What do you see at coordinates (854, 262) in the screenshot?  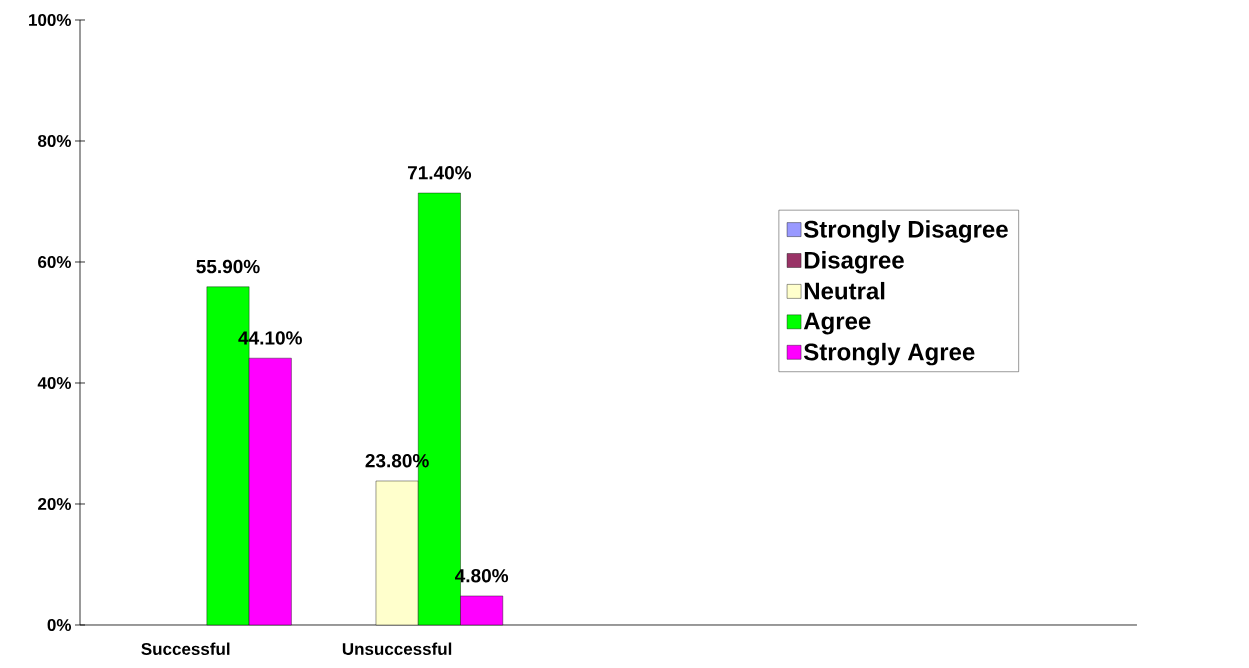 I see `legend-label: Disagree` at bounding box center [854, 262].